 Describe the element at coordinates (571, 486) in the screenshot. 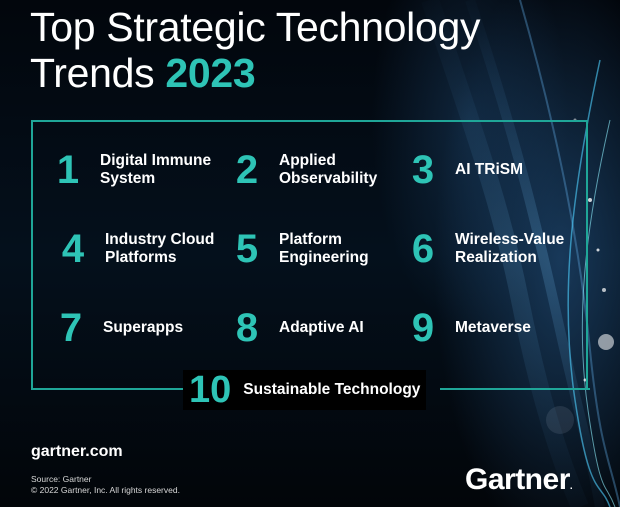

I see `logo-mark: .` at that location.